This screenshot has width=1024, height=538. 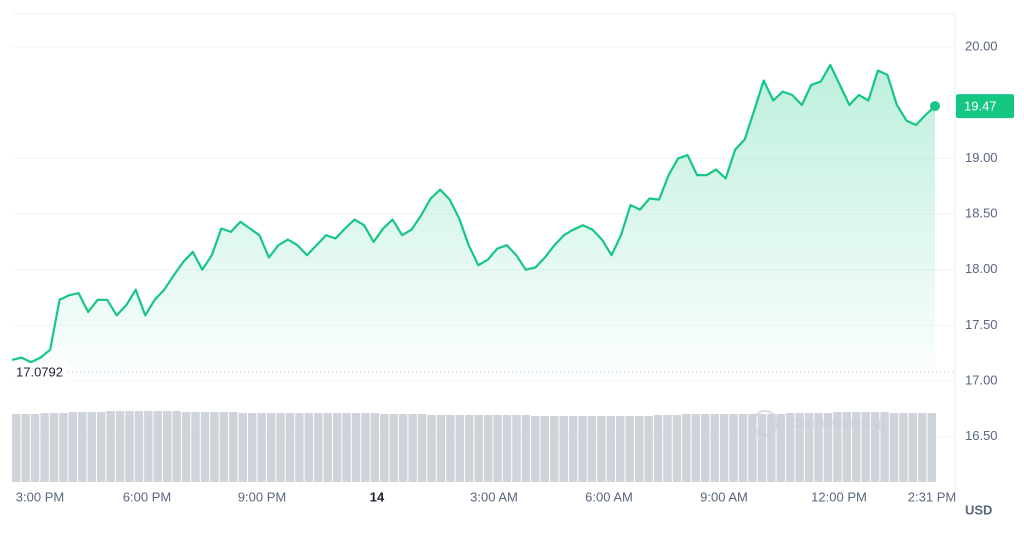 What do you see at coordinates (978, 509) in the screenshot?
I see `currency-label: USD` at bounding box center [978, 509].